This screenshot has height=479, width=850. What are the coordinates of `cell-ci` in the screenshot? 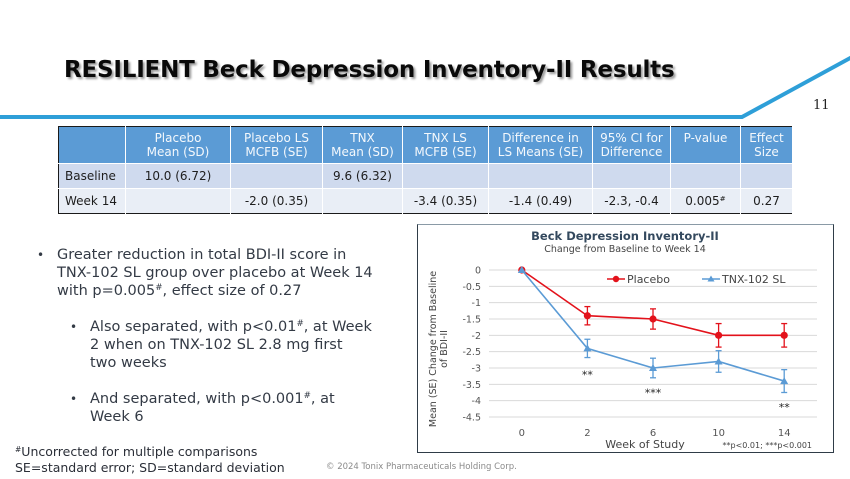 It's located at (631, 176).